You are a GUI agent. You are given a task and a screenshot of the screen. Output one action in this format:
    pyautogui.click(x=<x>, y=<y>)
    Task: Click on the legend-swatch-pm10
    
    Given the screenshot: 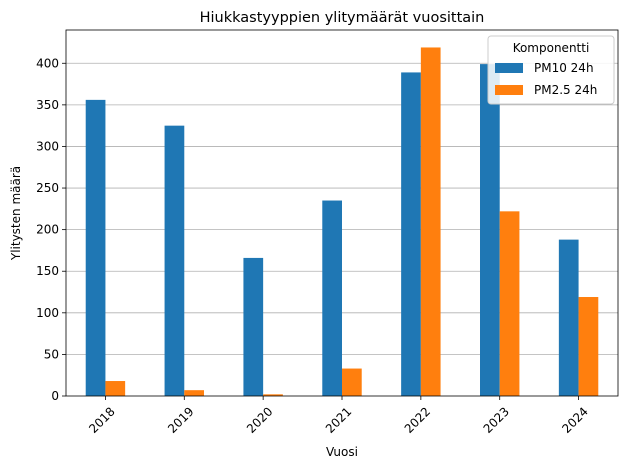 What is the action you would take?
    pyautogui.click(x=509, y=68)
    